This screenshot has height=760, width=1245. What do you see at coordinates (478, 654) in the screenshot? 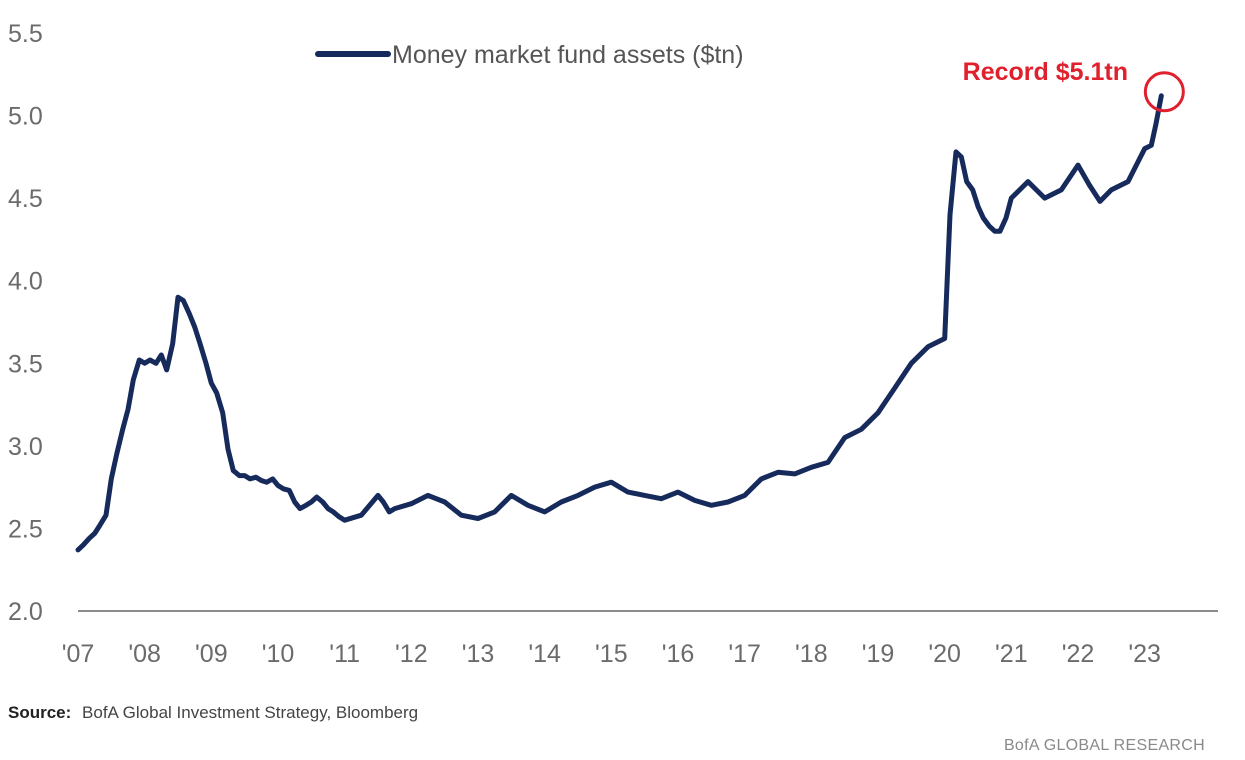
I see `x-tick-label: '13` at bounding box center [478, 654].